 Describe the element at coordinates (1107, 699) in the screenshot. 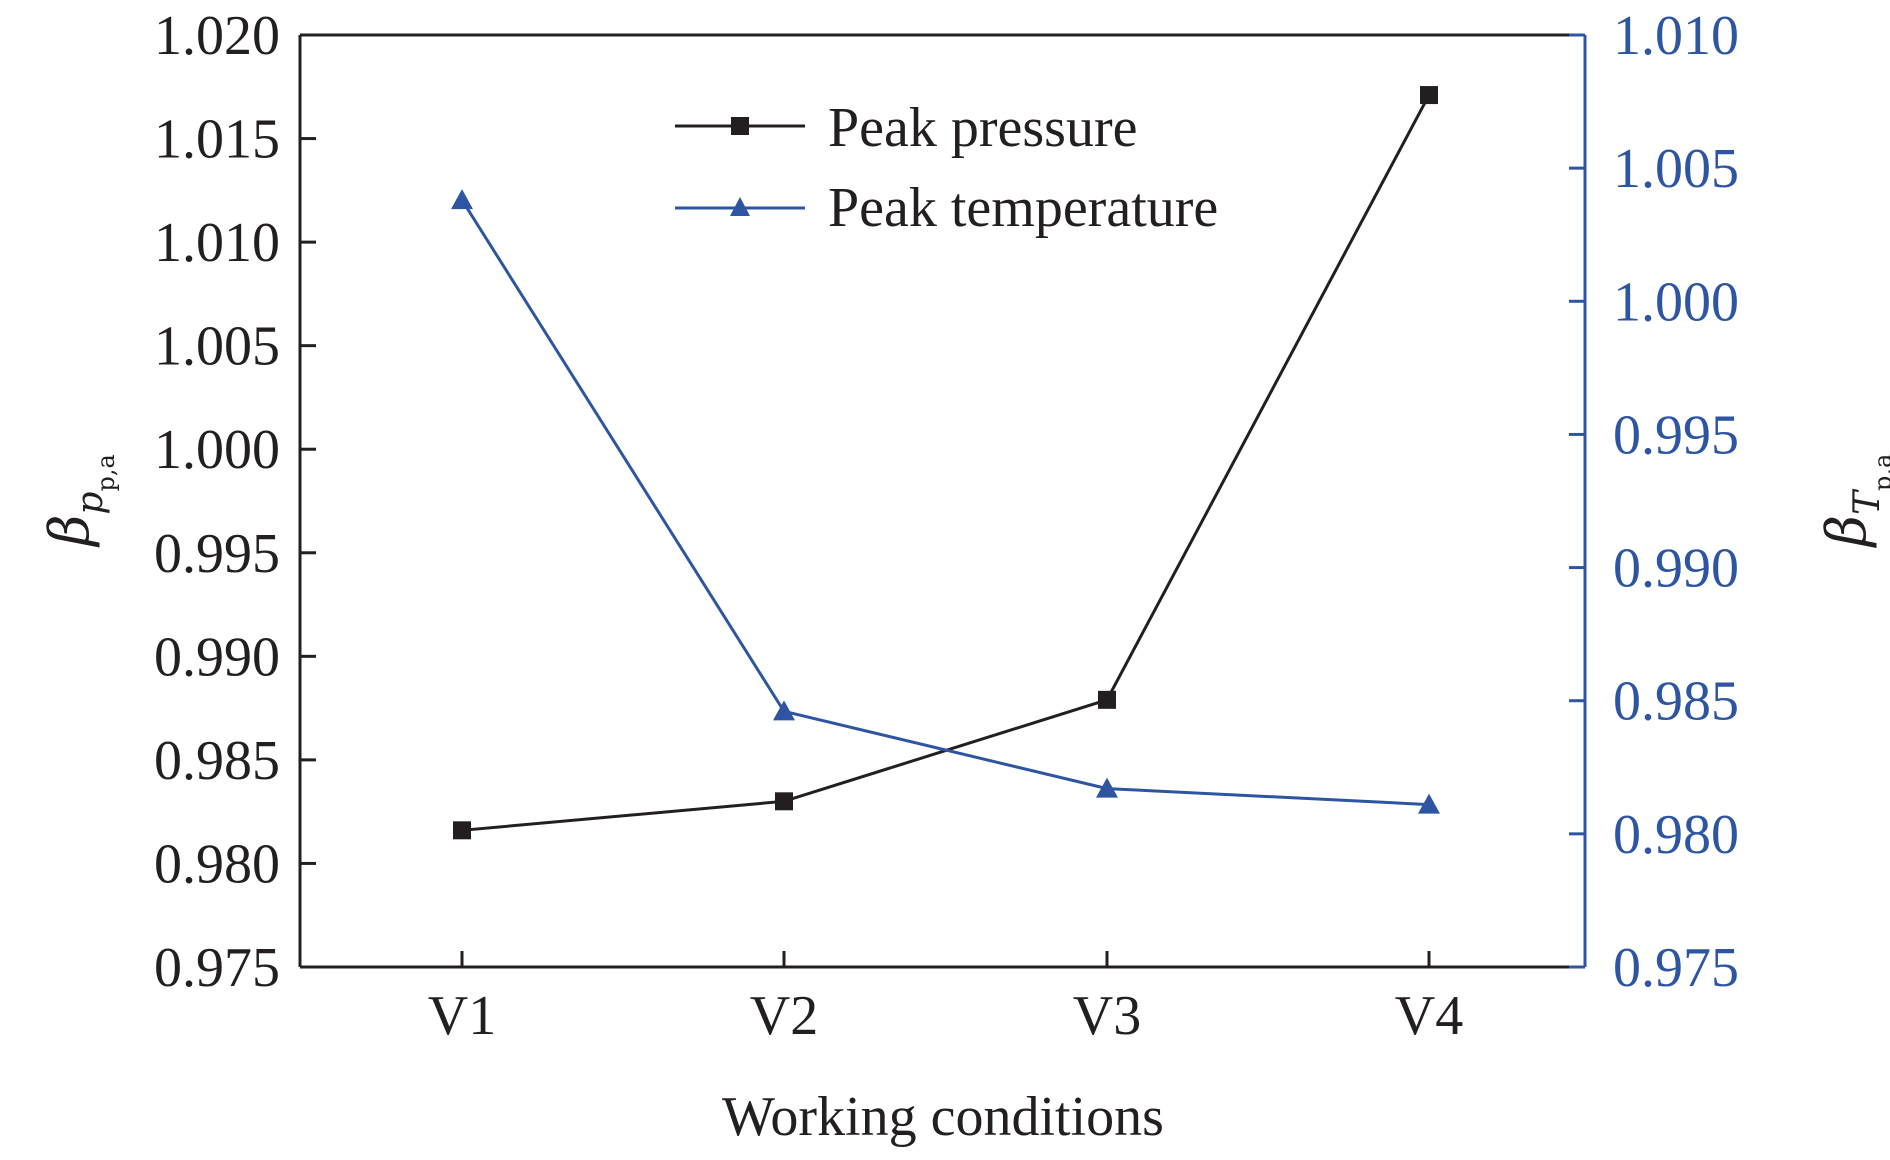

I see `data-point-peak-pressure-v3` at that location.